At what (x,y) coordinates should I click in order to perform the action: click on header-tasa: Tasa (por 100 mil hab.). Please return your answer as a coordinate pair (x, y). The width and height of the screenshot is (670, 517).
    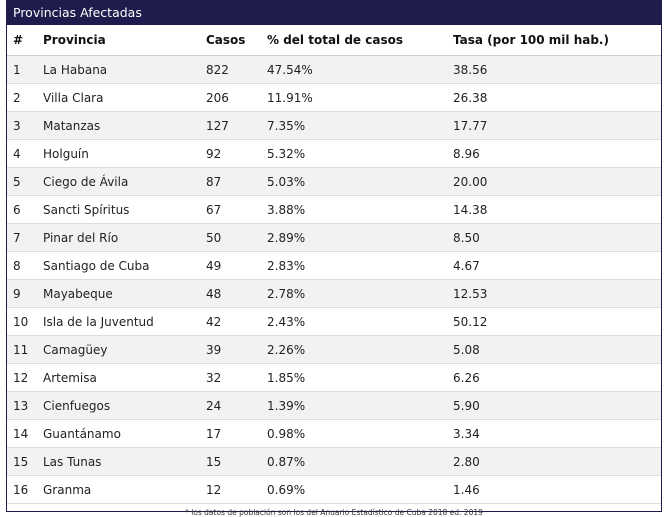
    Looking at the image, I should click on (557, 40).